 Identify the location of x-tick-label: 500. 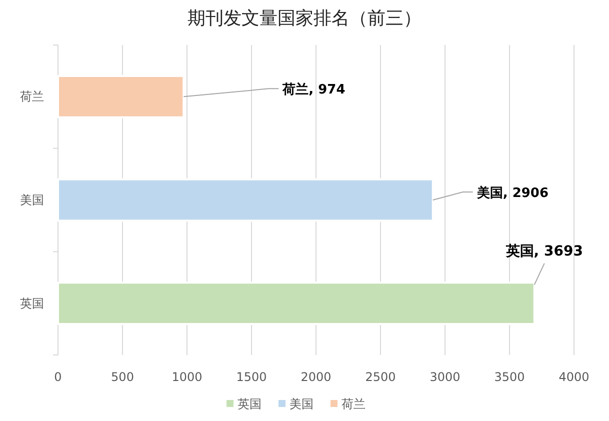
(122, 377).